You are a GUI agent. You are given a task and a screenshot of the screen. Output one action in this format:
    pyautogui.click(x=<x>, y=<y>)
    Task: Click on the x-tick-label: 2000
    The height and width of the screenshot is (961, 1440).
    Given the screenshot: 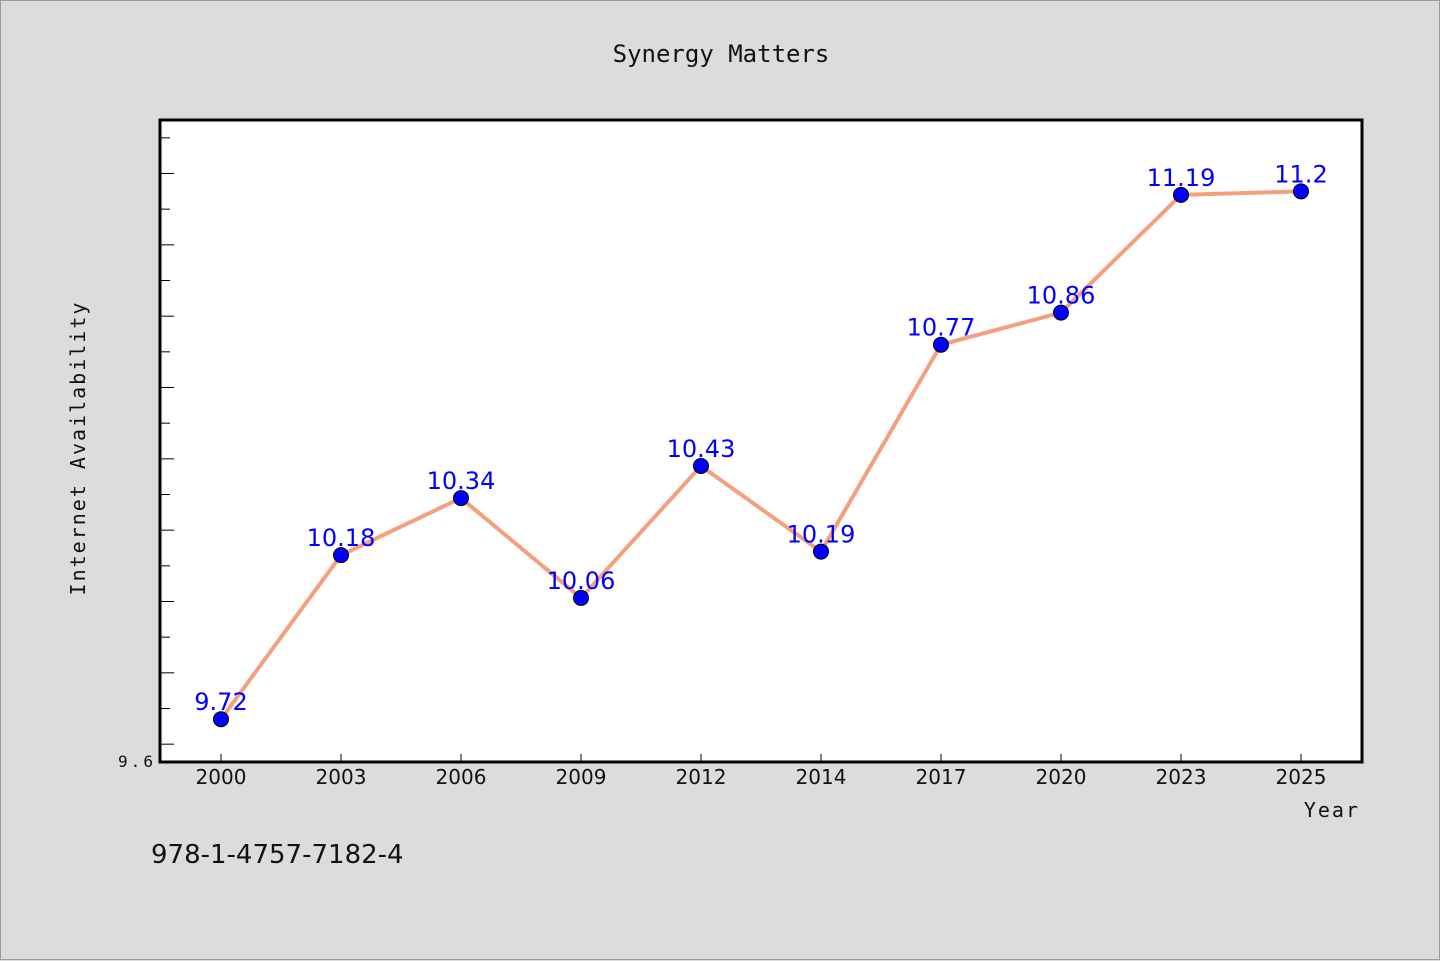 What is the action you would take?
    pyautogui.click(x=221, y=777)
    